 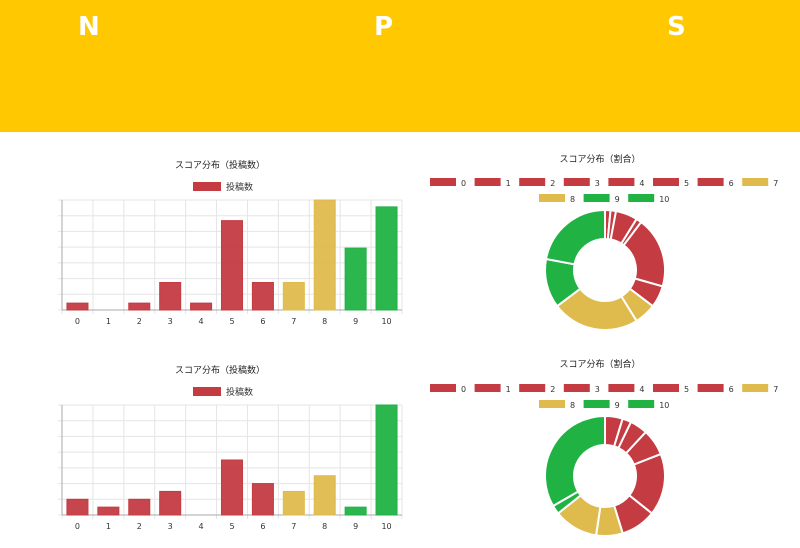 What do you see at coordinates (384, 27) in the screenshot?
I see `banner-letter-p: P` at bounding box center [384, 27].